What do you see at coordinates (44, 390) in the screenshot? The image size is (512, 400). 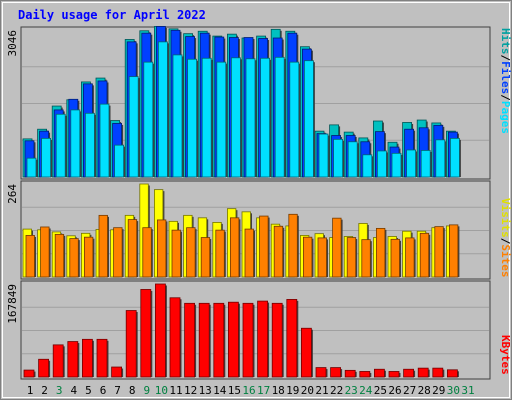 I see `day-label-2: 2` at bounding box center [44, 390].